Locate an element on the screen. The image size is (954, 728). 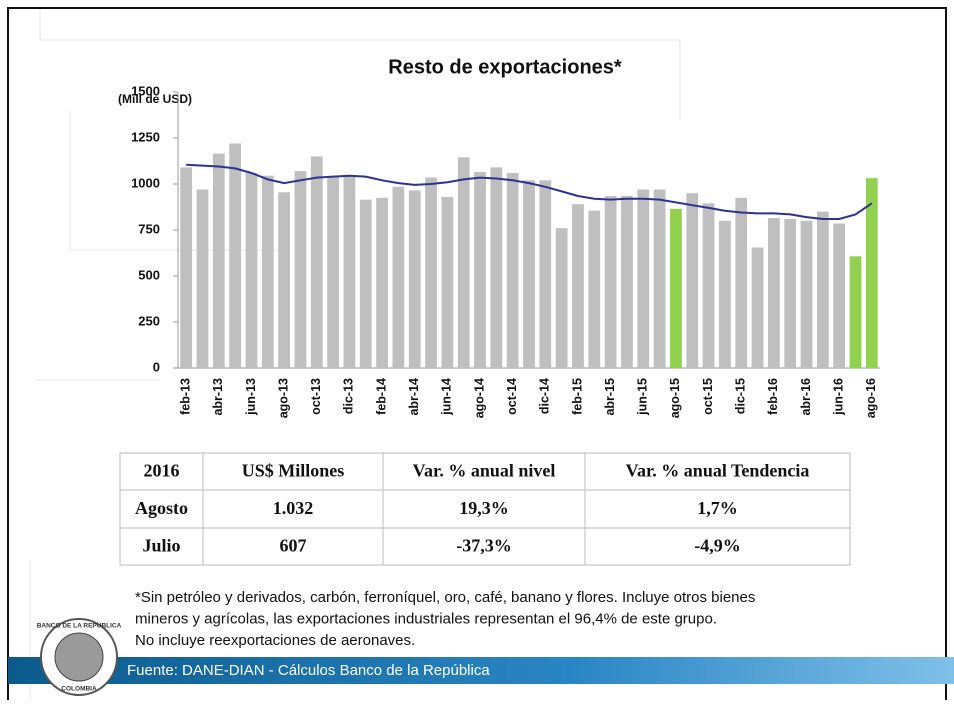
chart-title: Resto de exportaciones* is located at coordinates (505, 67).